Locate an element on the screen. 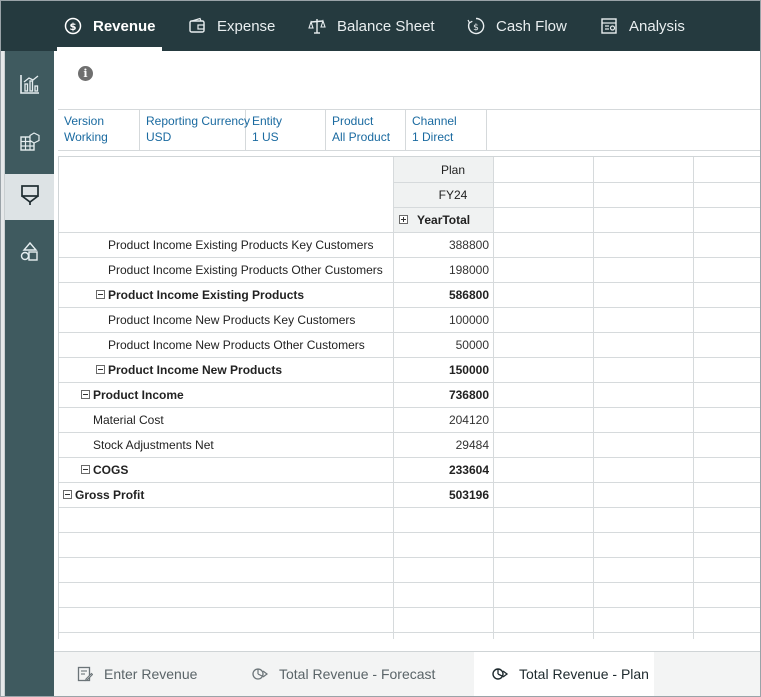 The width and height of the screenshot is (761, 697). tab-balance-sheet: Balance Sheet is located at coordinates (371, 26).